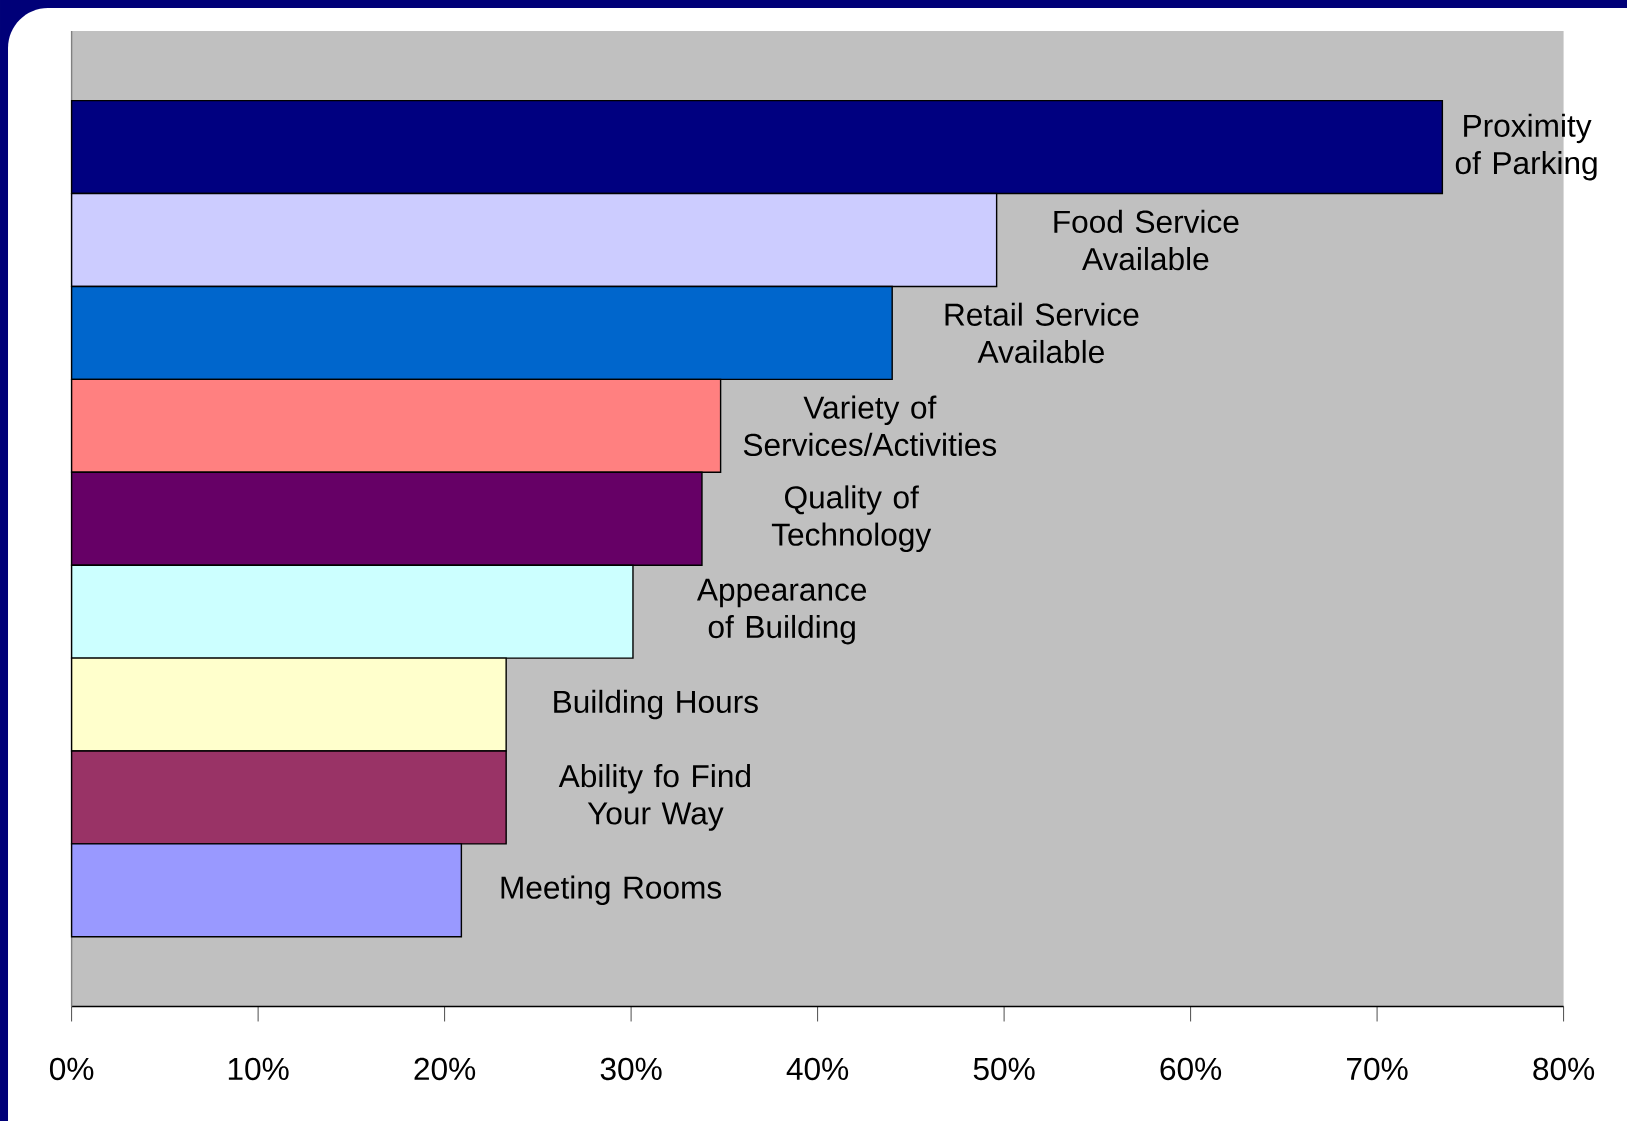  I want to click on x-tick-label: 10%, so click(258, 1069).